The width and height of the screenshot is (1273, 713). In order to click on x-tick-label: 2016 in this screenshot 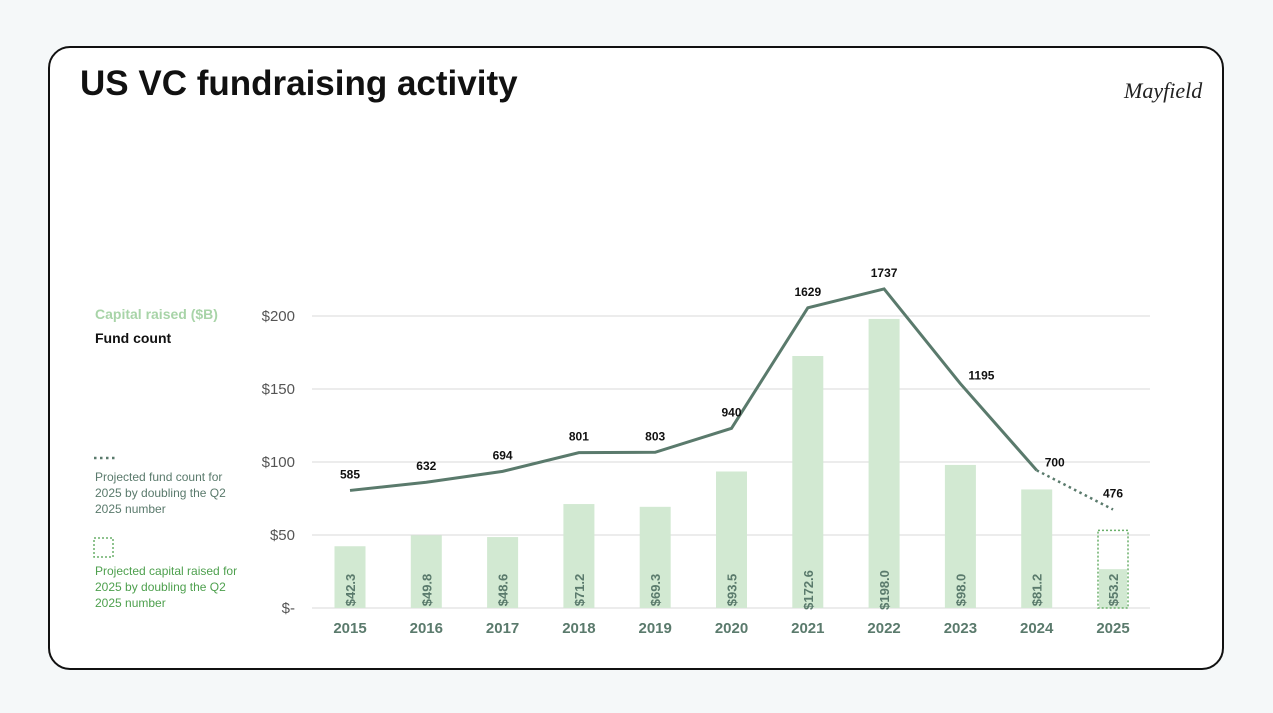, I will do `click(426, 628)`.